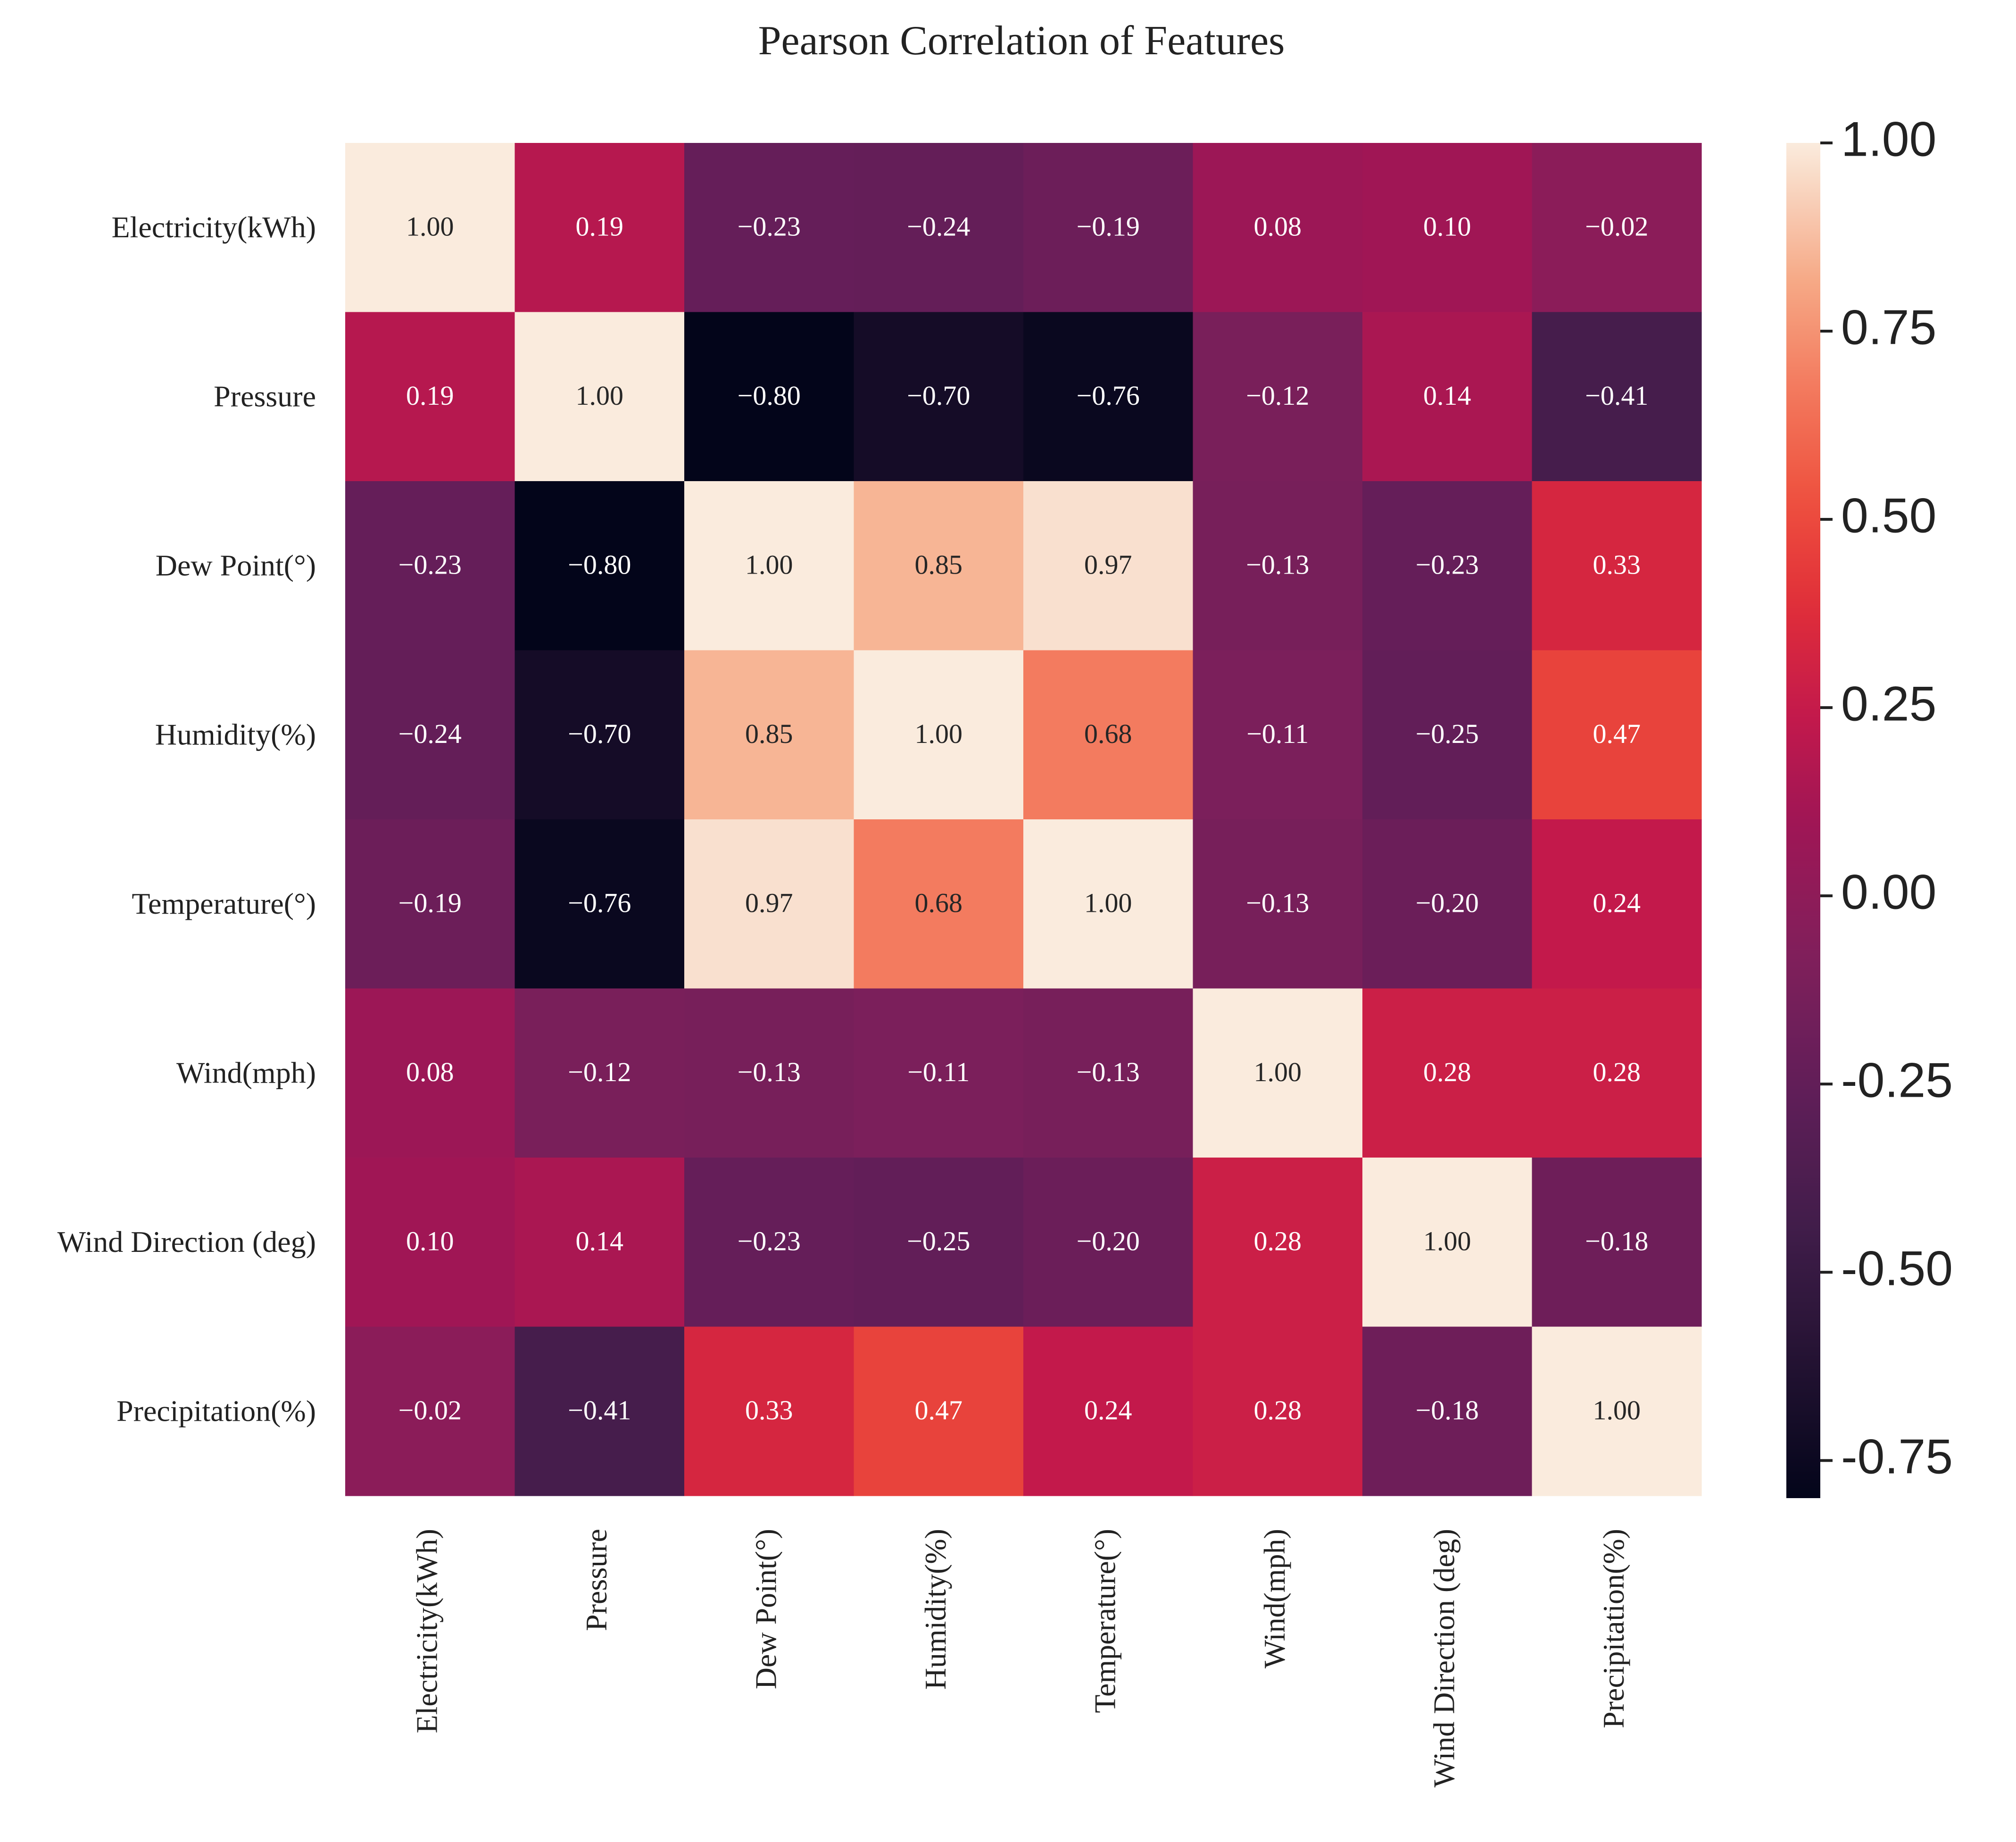 This screenshot has width=2016, height=1842. I want to click on colorbar-tick-label: 0.50, so click(1888, 516).